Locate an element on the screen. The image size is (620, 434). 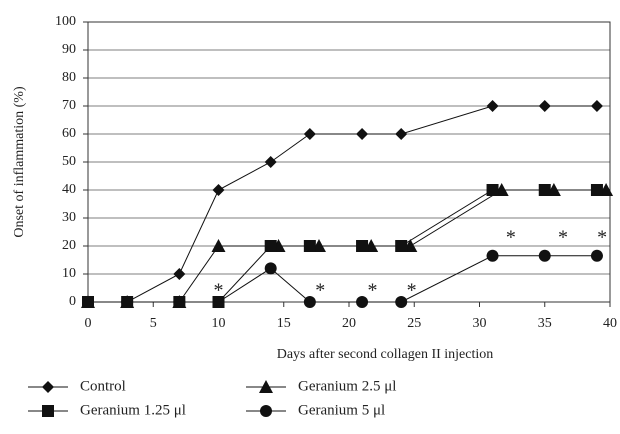
x-tick-label: 10 is located at coordinates (219, 323).